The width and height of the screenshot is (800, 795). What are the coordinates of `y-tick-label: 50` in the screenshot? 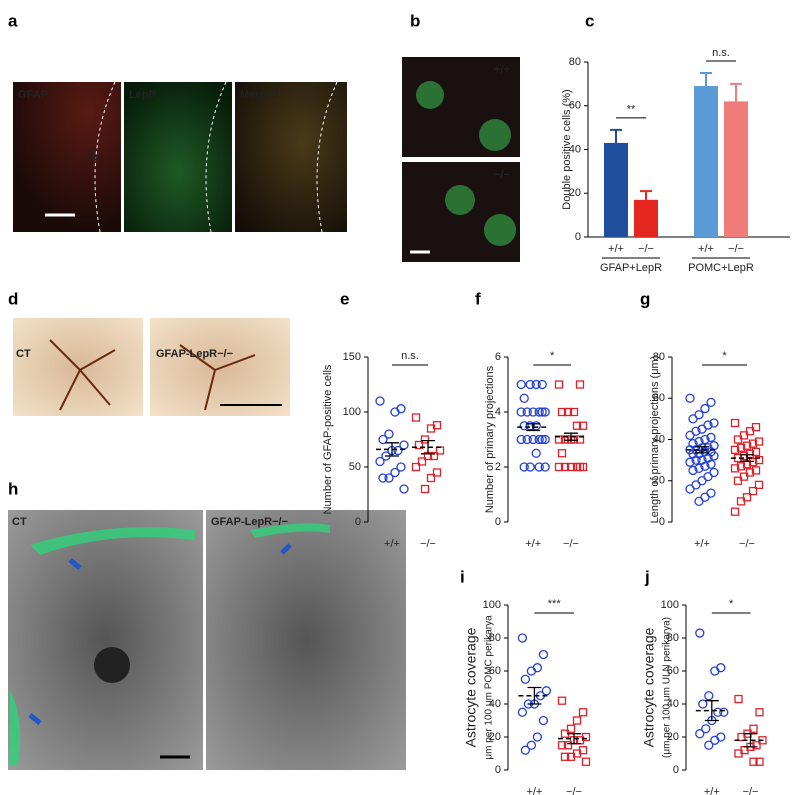 It's located at (355, 467).